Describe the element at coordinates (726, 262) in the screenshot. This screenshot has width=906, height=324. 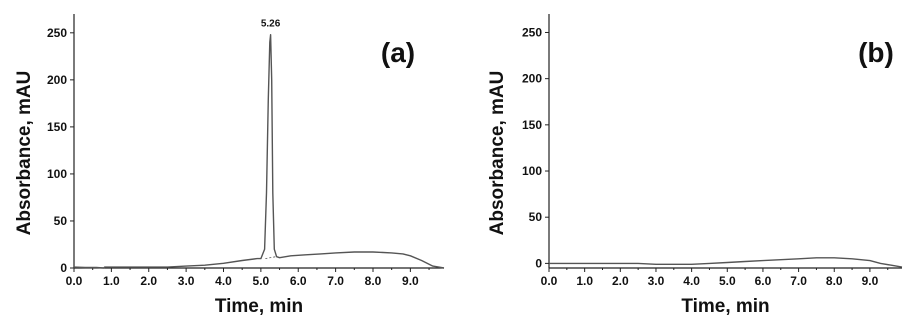
I see `chromatogram-trace` at that location.